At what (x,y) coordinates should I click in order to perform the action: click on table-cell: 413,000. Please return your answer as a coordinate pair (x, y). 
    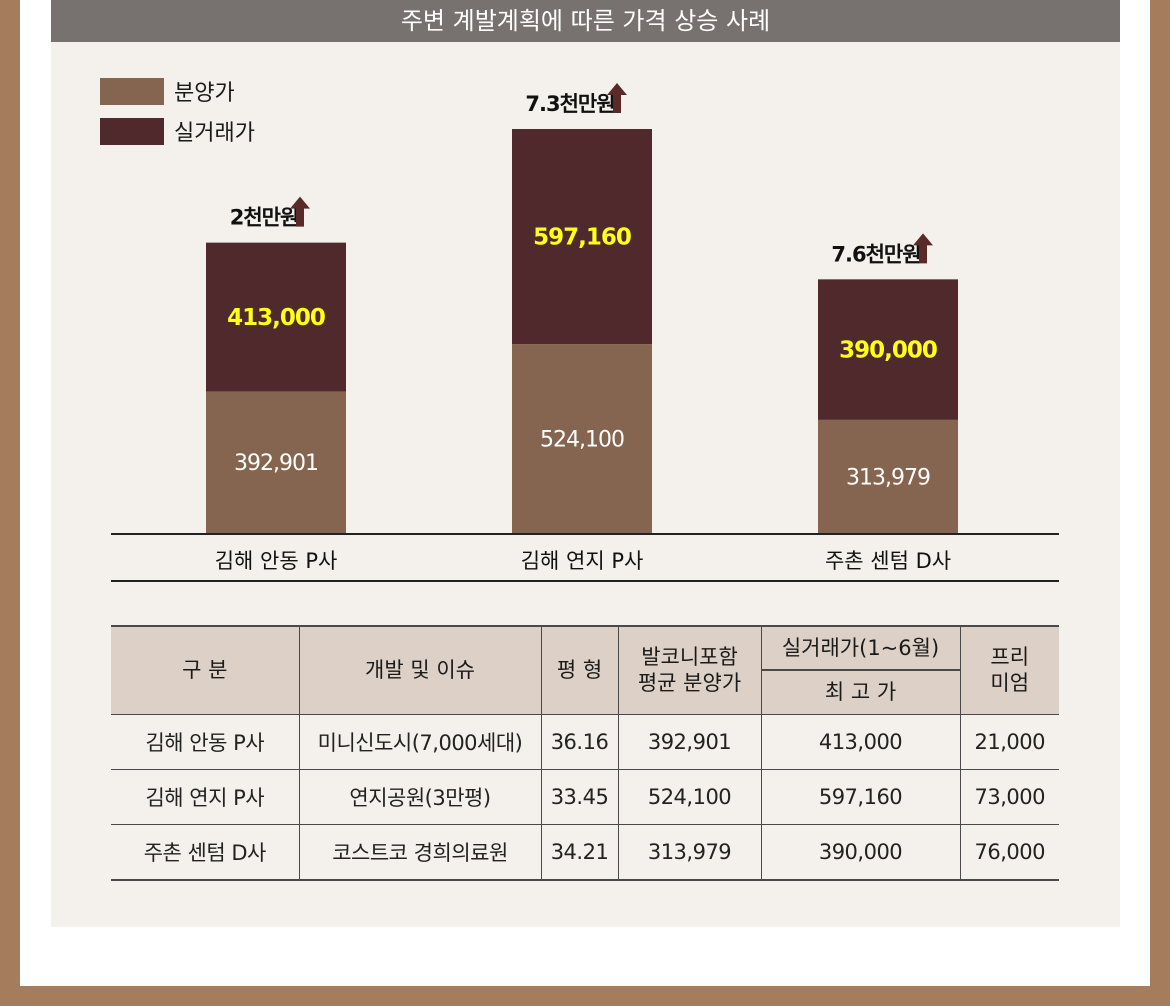
    Looking at the image, I should click on (861, 742).